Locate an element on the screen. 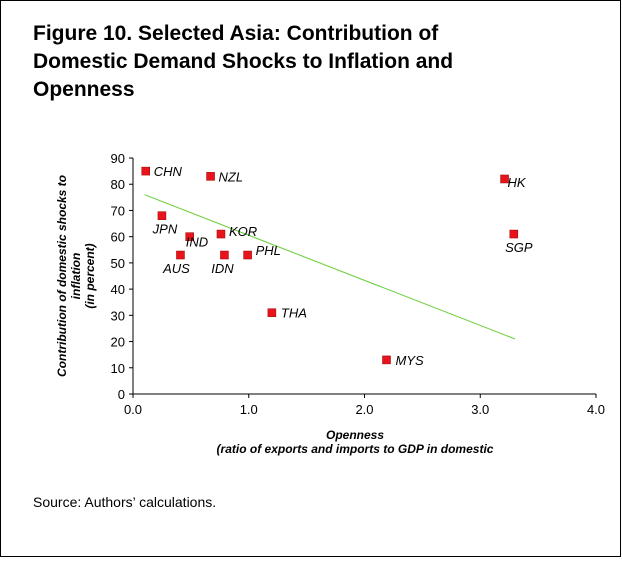 The width and height of the screenshot is (622, 563). x-tick-label: 4.0 is located at coordinates (596, 409).